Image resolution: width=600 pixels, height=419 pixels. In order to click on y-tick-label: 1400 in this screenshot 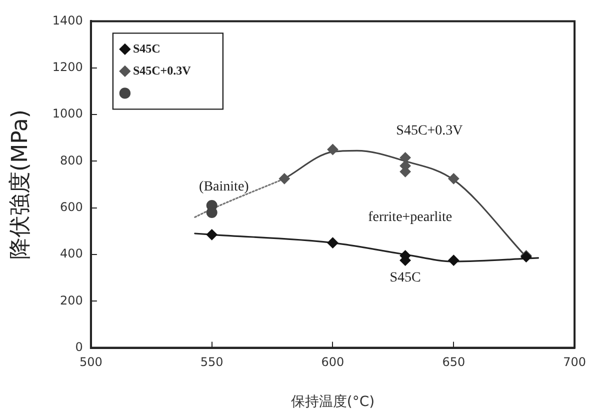, I will do `click(67, 20)`.